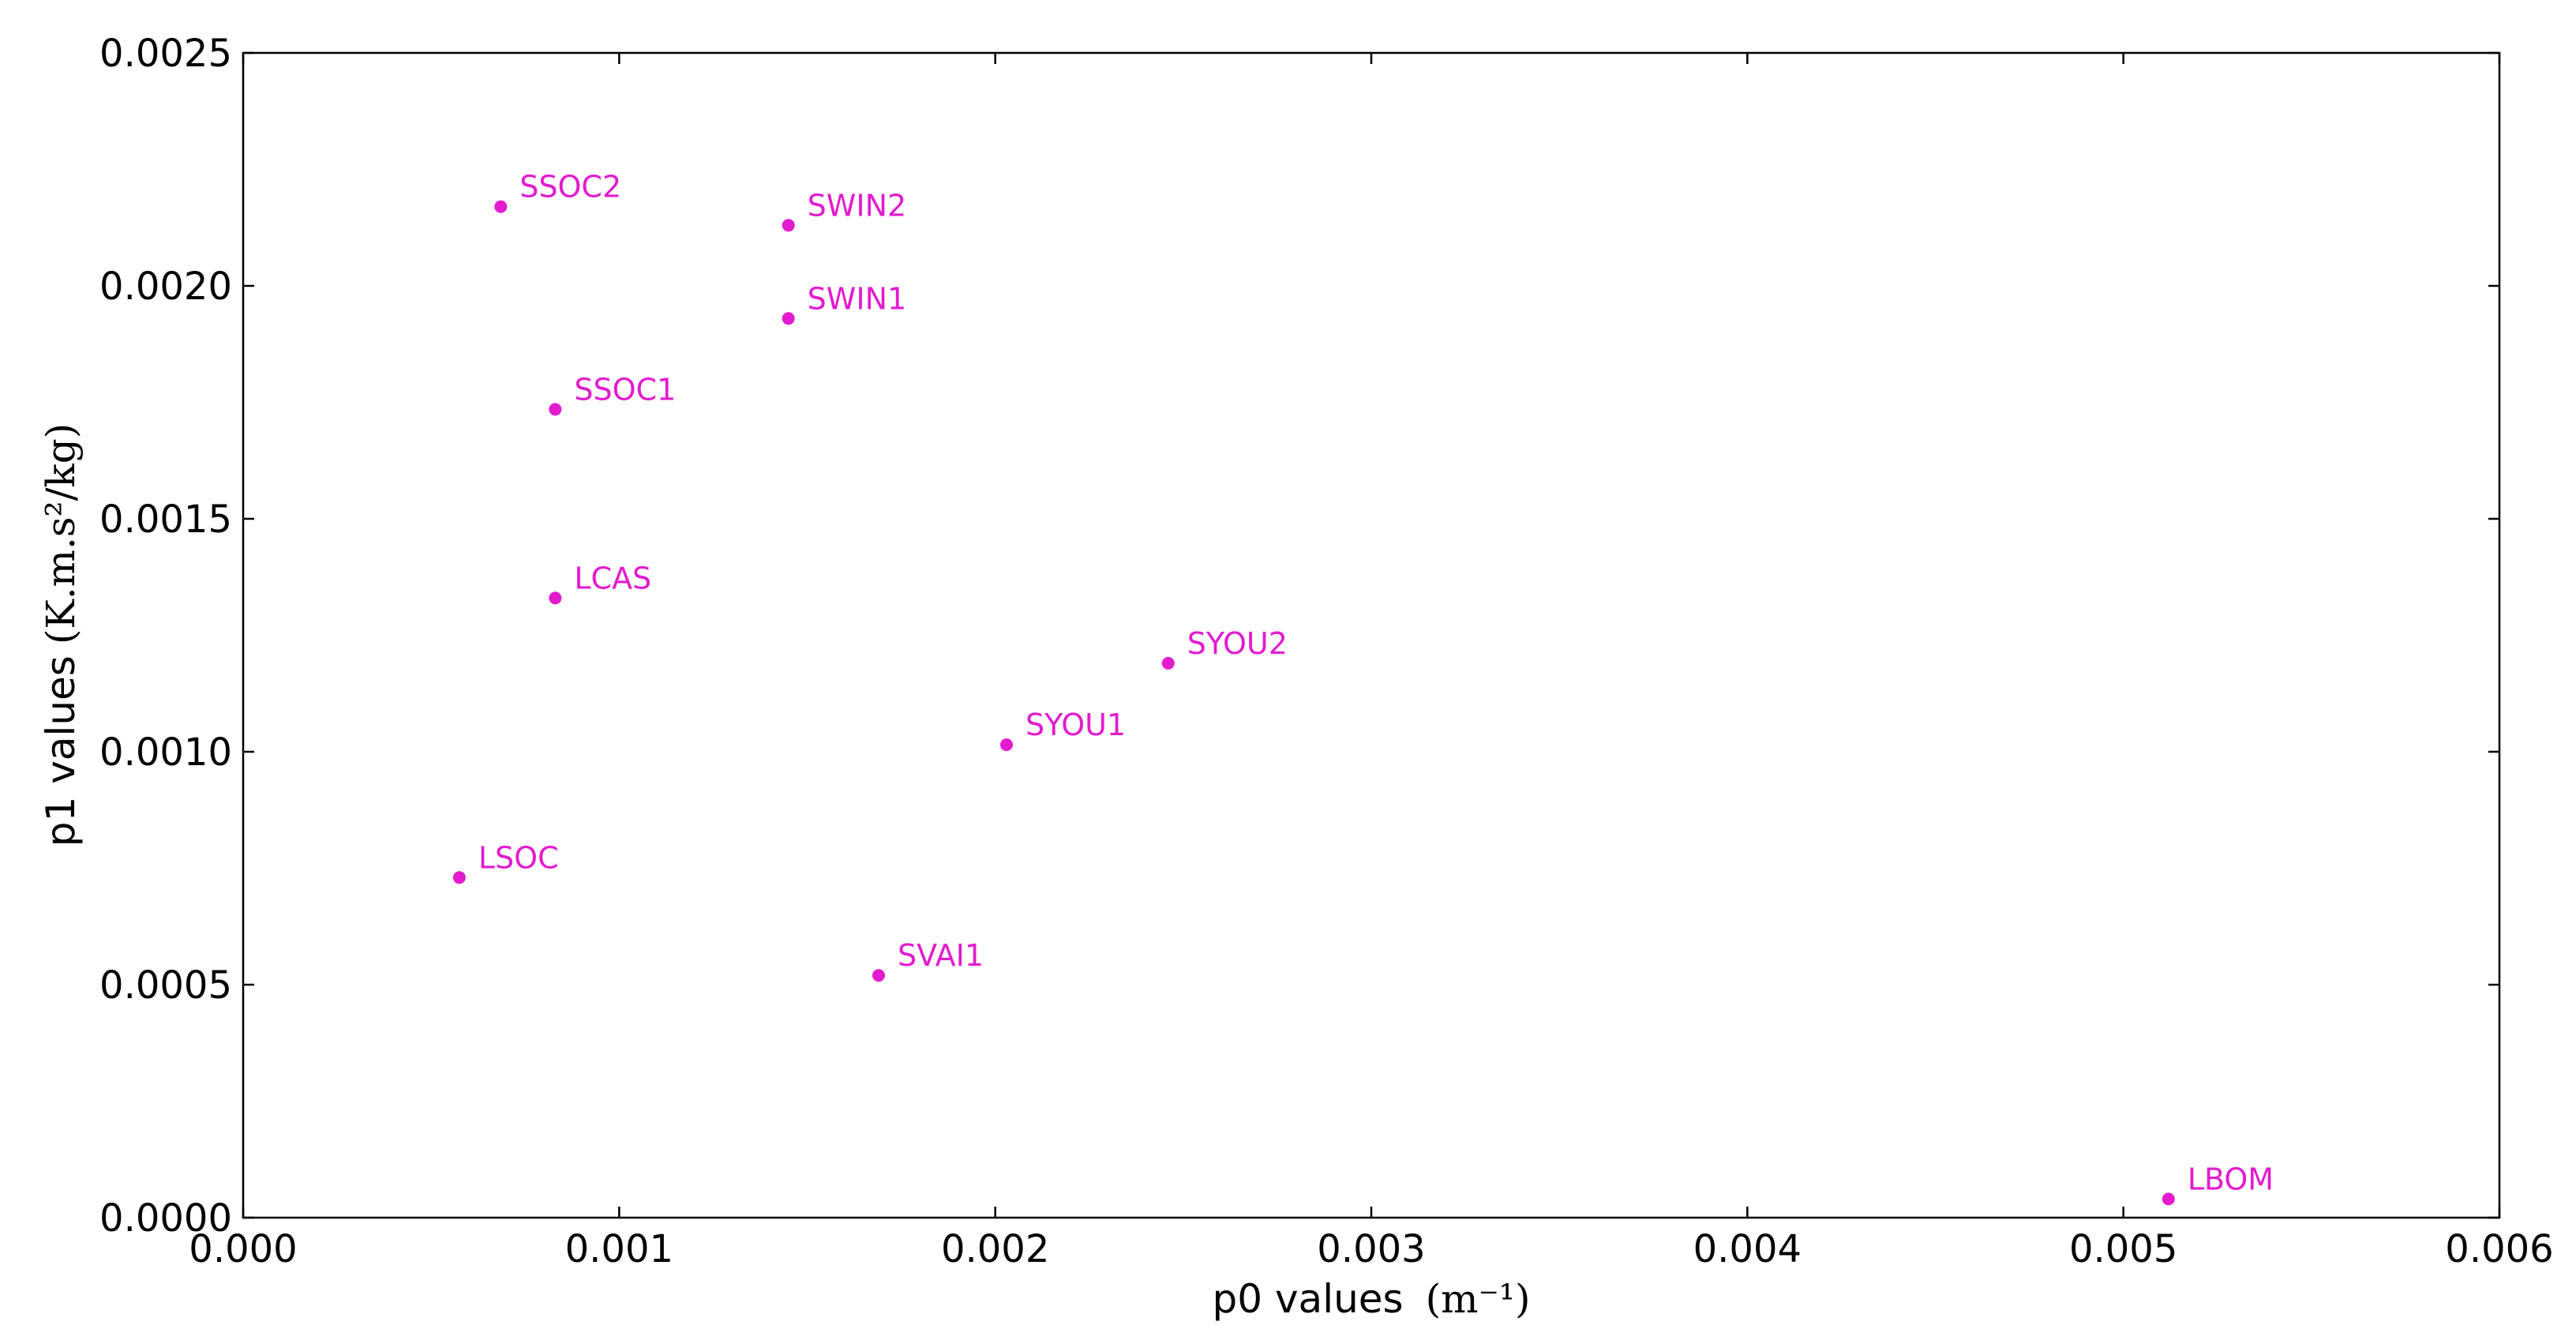 This screenshot has width=2576, height=1344. Describe the element at coordinates (1478, 1299) in the screenshot. I see `x-axis-unit: (m⁻¹)` at that location.